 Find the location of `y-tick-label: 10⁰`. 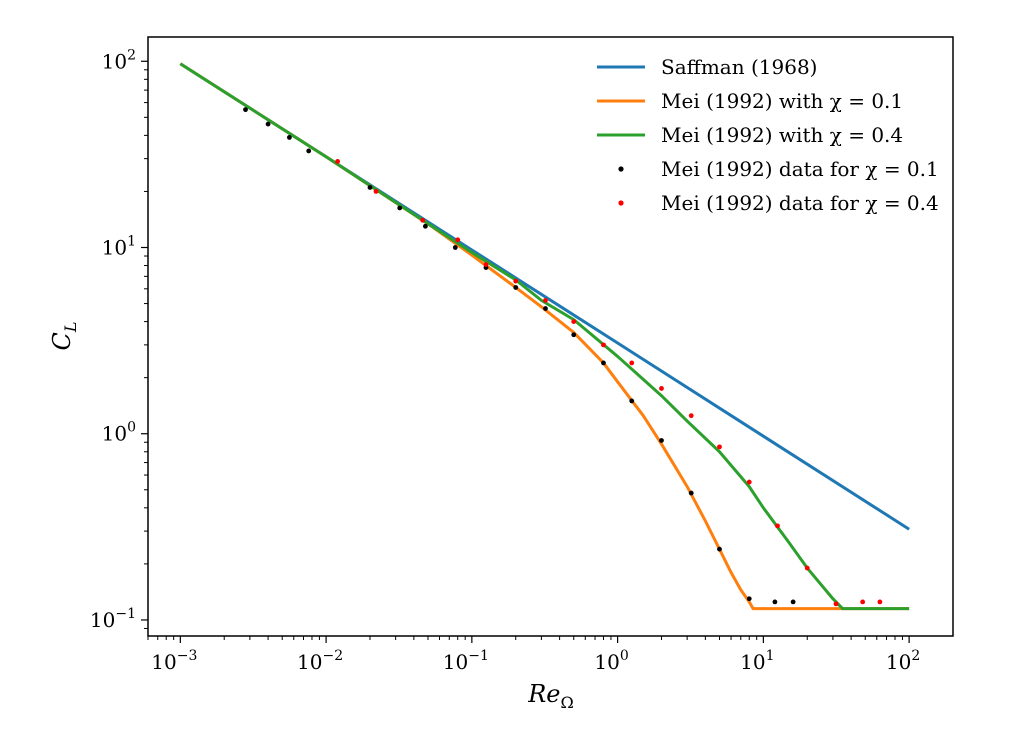

y-tick-label: 10⁰ is located at coordinates (119, 433).